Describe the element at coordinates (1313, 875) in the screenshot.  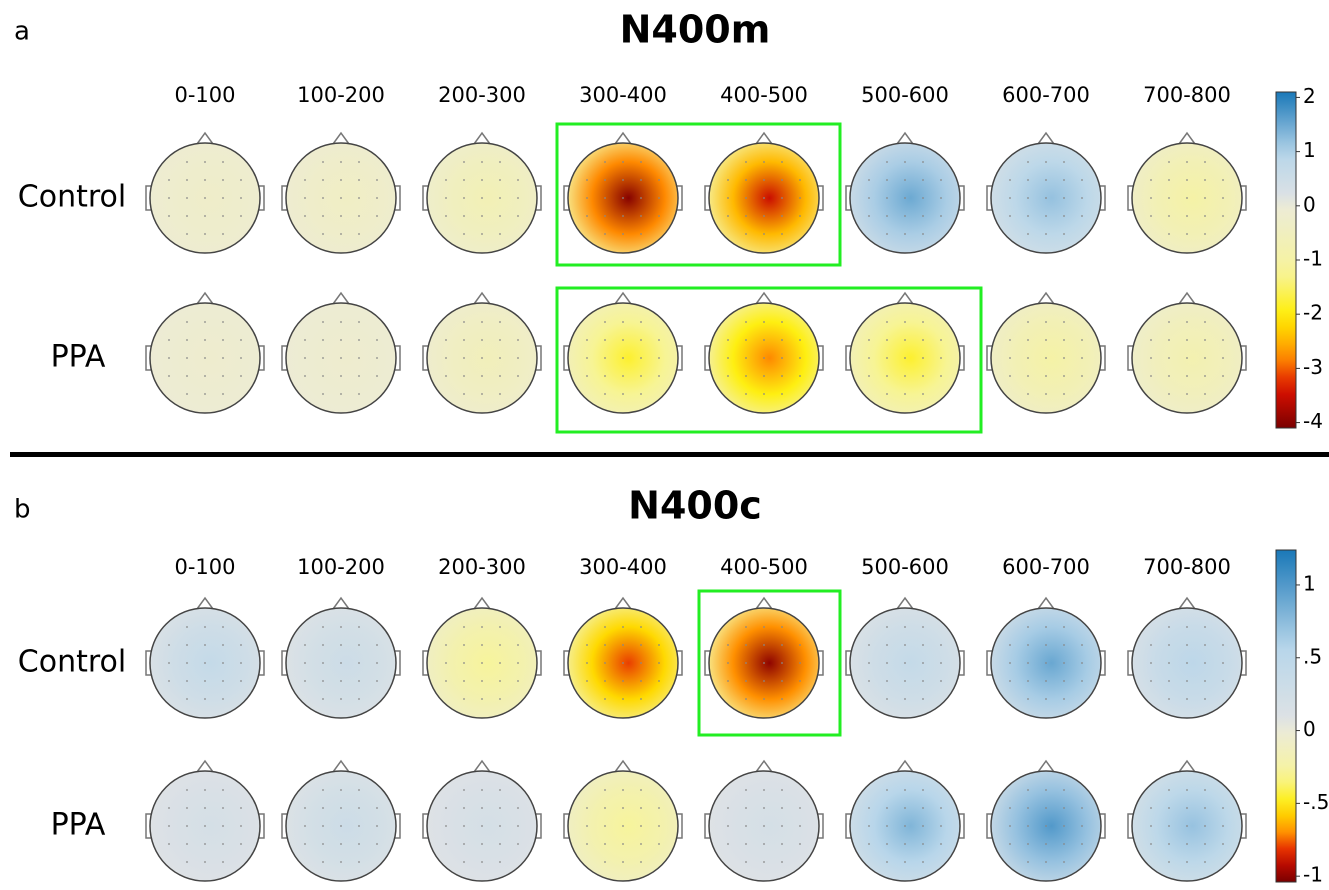
I see `colorbar-tick-label: -1` at that location.